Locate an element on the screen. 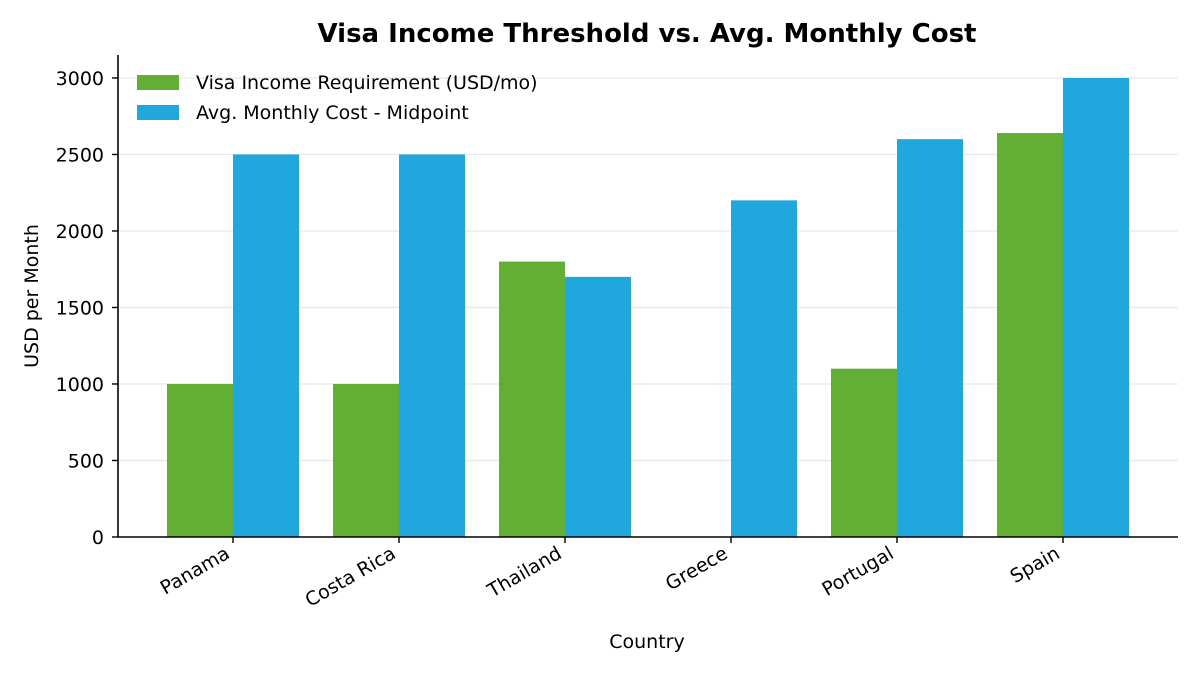 The image size is (1200, 675). x-tick-label: Greece is located at coordinates (697, 568).